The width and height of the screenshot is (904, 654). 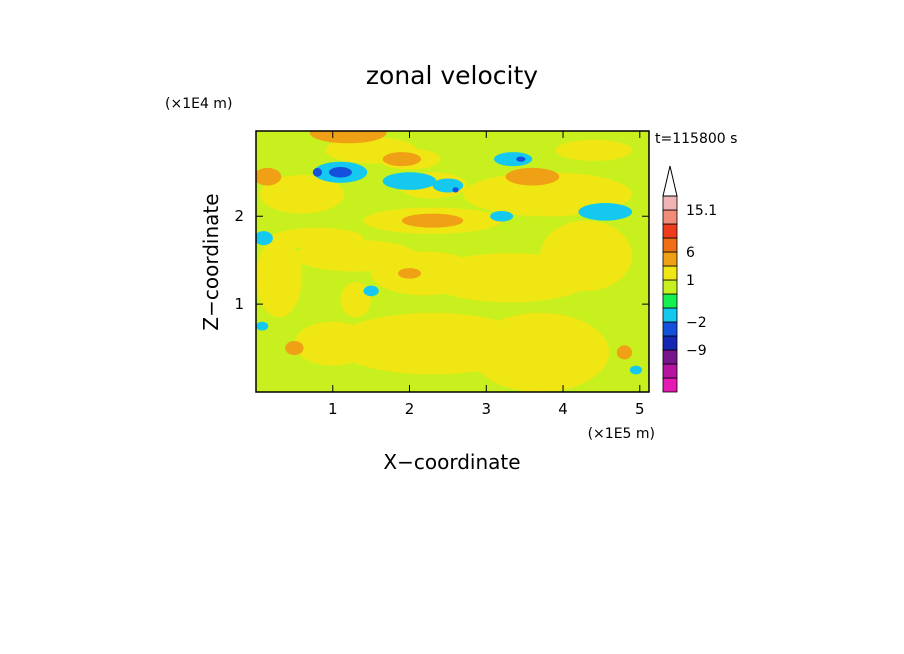 What do you see at coordinates (239, 216) in the screenshot?
I see `y-tick-label: 2` at bounding box center [239, 216].